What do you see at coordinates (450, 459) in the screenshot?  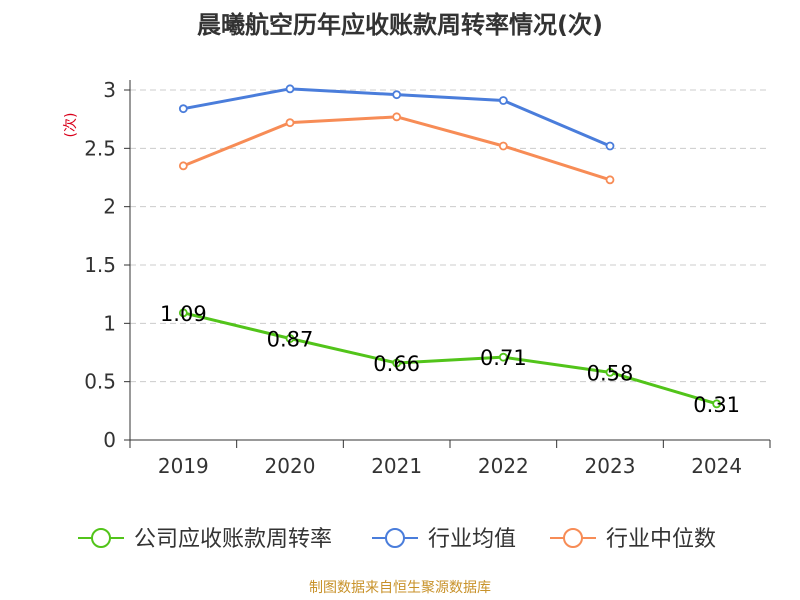 I see `x-axis-ticks: 2019 2020 2021 2022 2023 2024` at bounding box center [450, 459].